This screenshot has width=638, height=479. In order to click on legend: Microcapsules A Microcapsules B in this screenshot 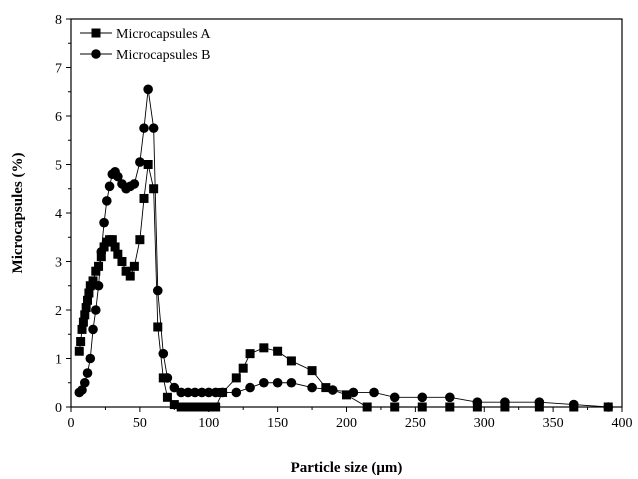, I will do `click(145, 45)`.